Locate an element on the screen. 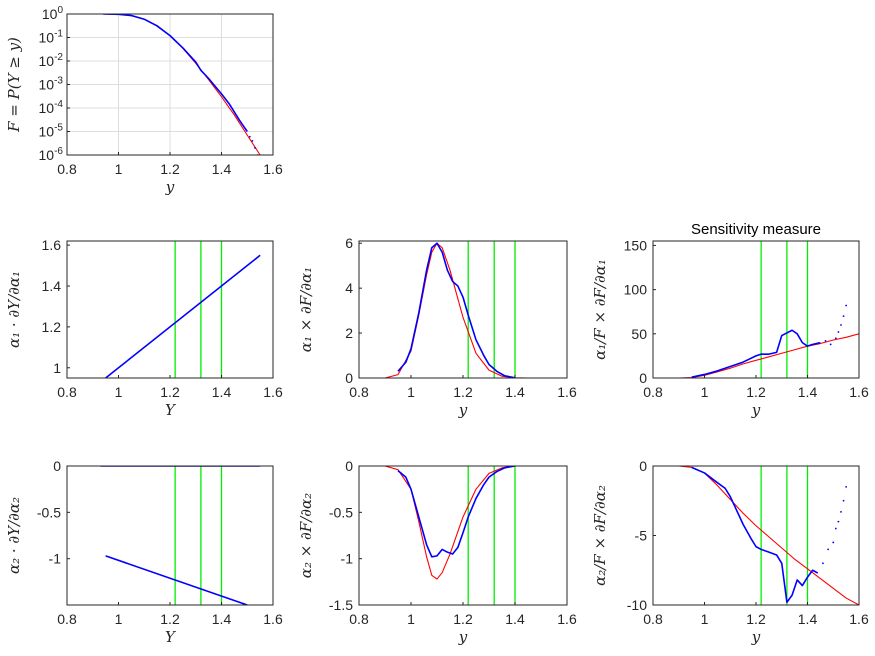  y-tick-label: 1.6 is located at coordinates (52, 245).